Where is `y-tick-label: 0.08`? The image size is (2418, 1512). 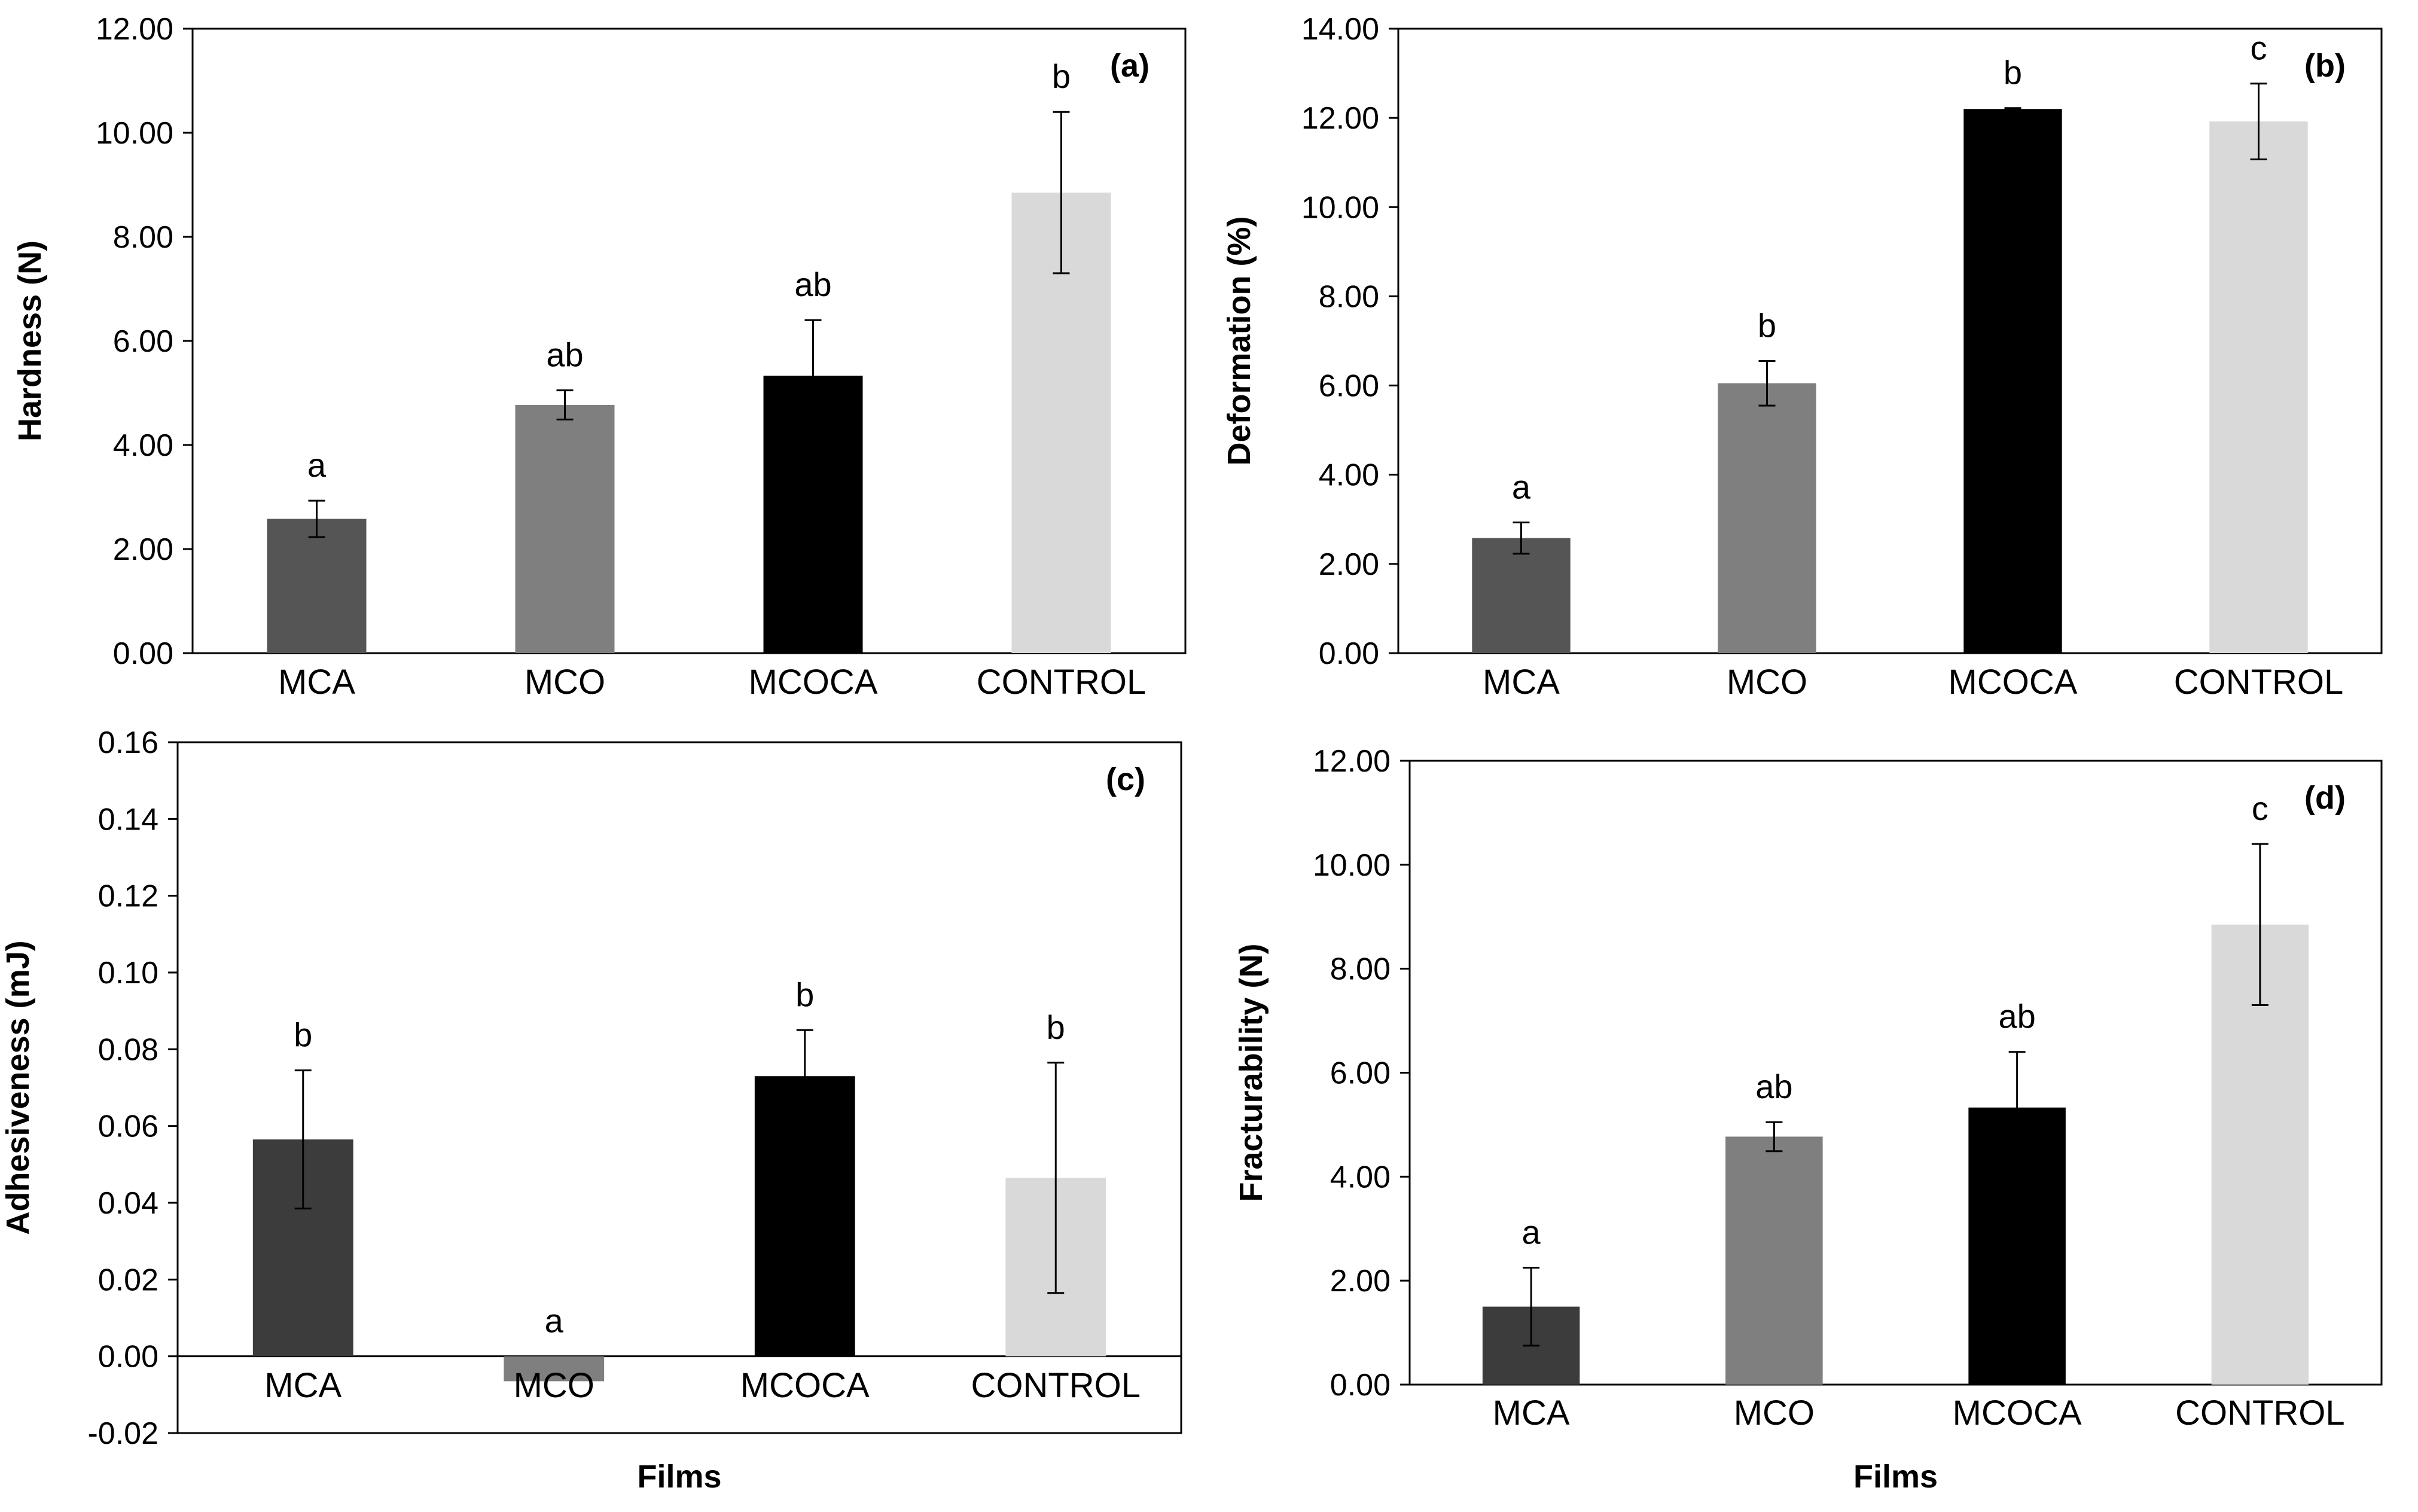 y-tick-label: 0.08 is located at coordinates (128, 1049).